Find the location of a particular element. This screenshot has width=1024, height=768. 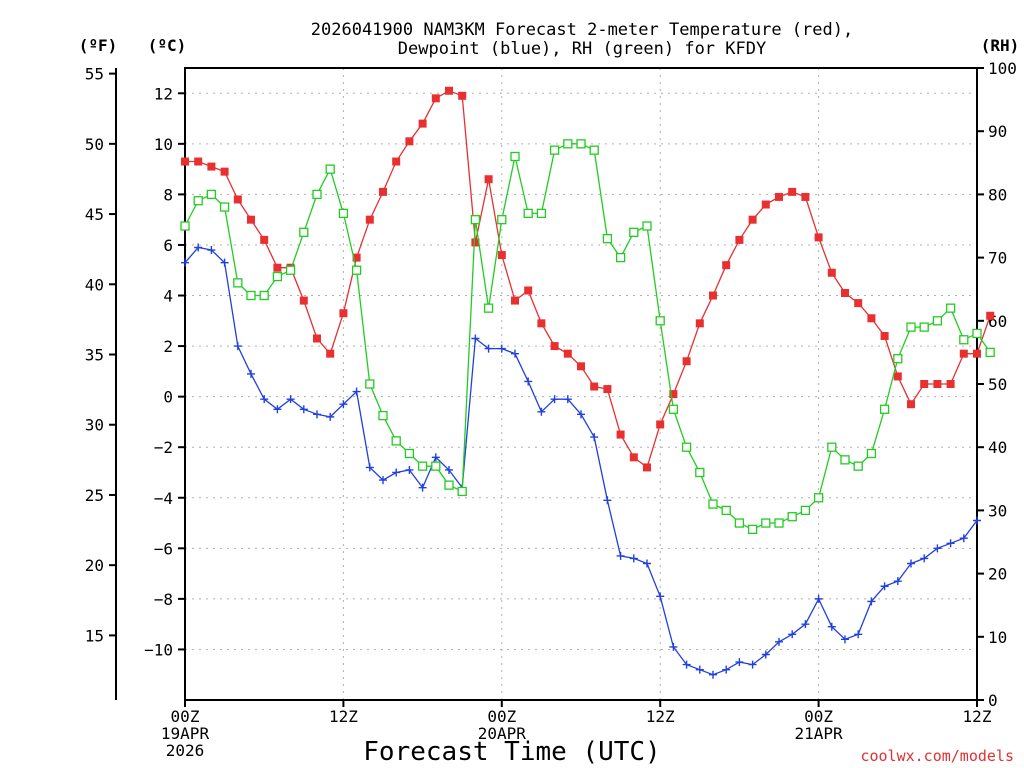

celsius-unit-label: (ºC) is located at coordinates (167, 45).